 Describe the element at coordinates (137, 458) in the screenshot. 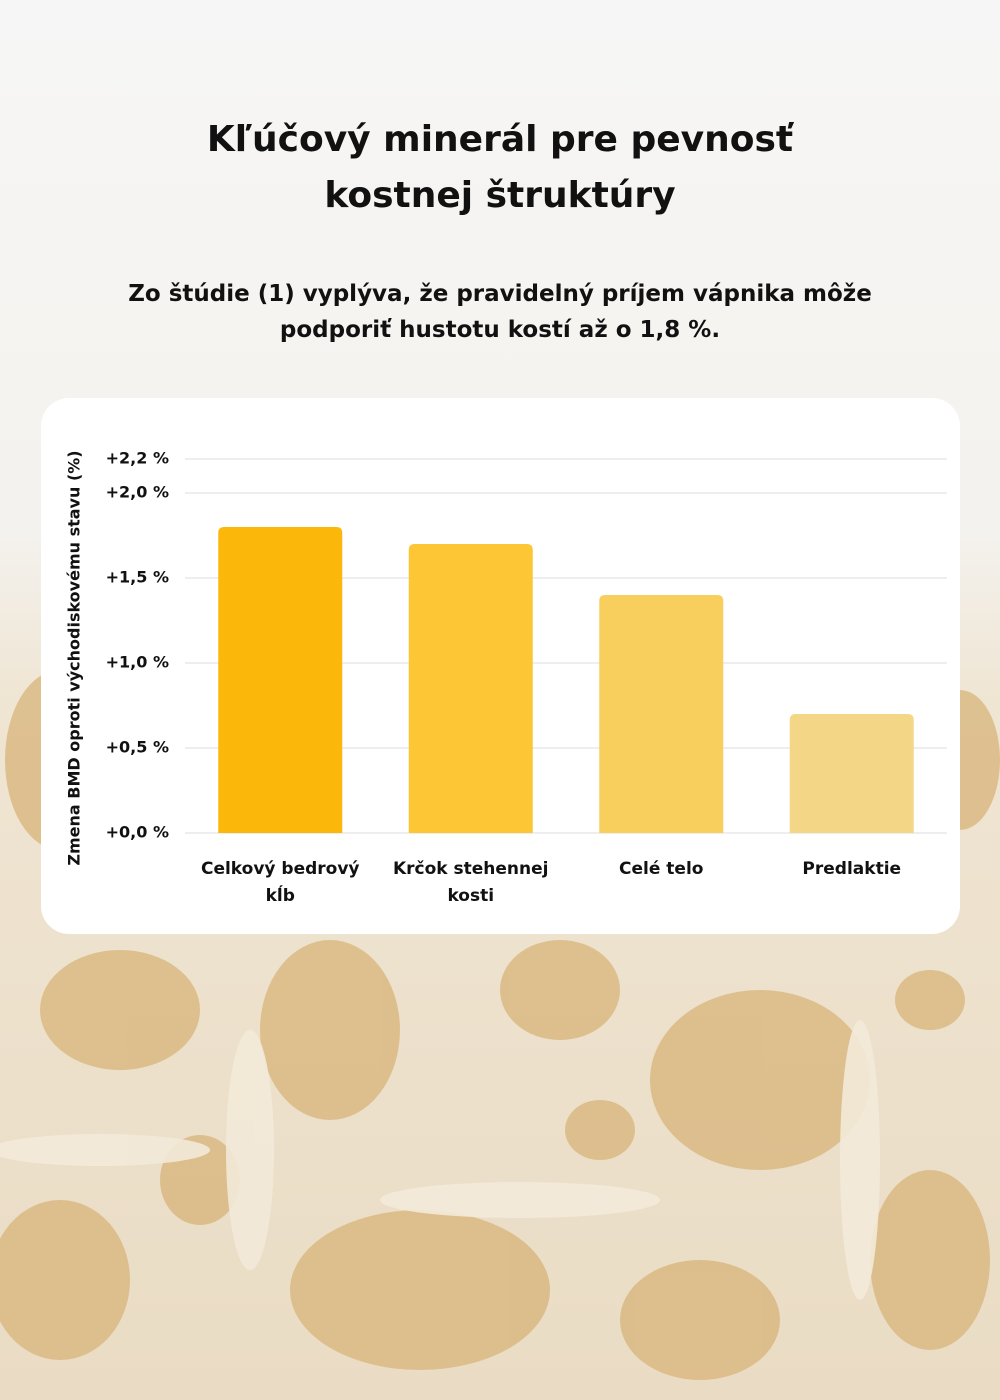

I see `y-tick-label: +2,2 %` at that location.